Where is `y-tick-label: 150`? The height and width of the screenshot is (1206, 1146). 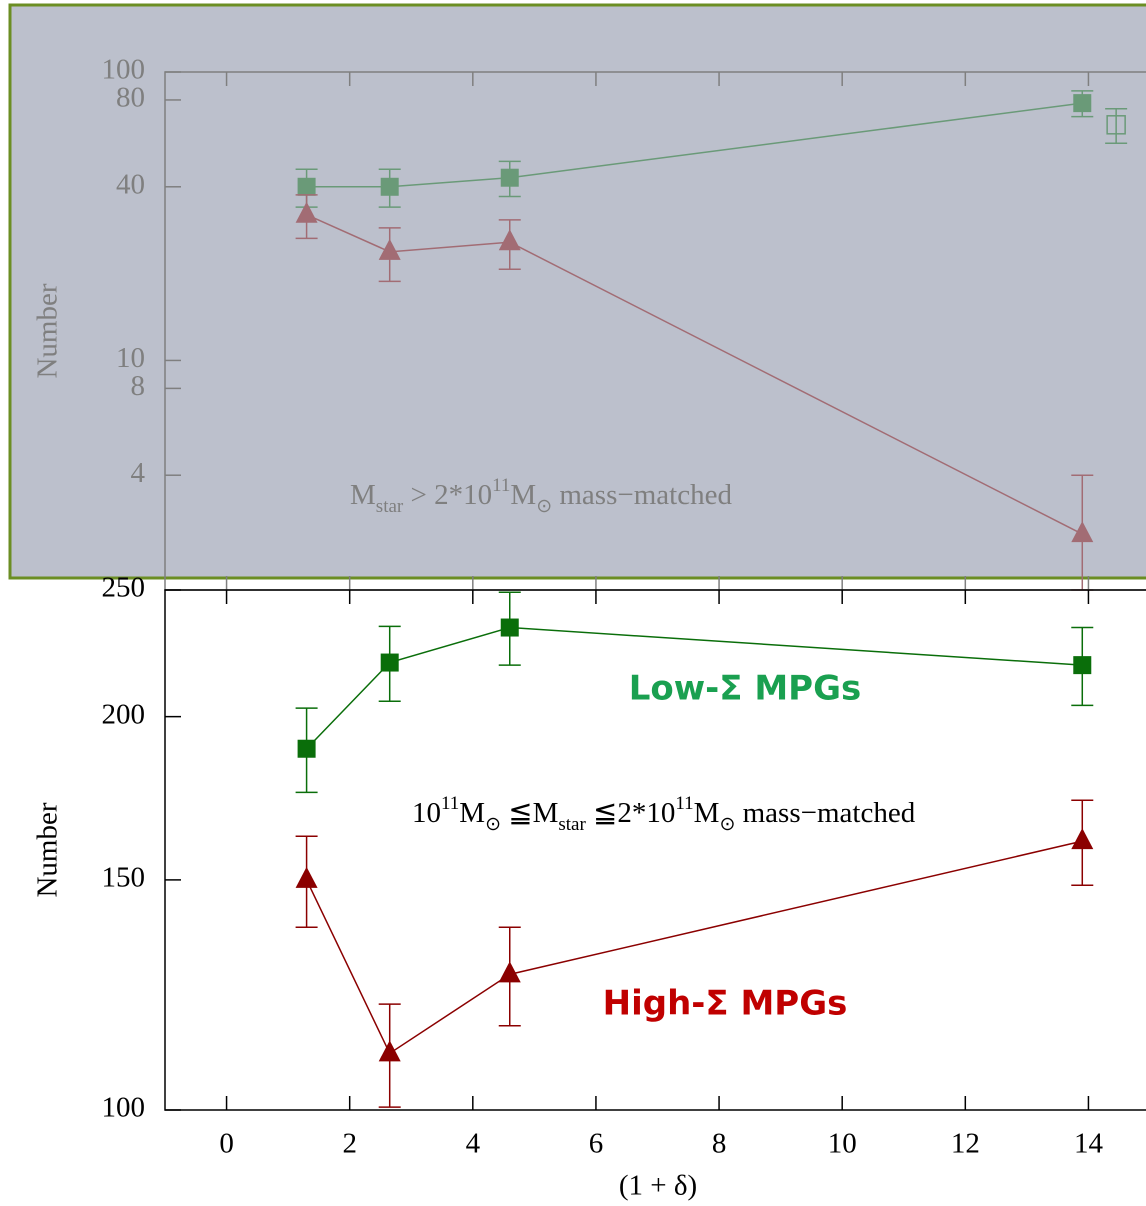
y-tick-label: 150 is located at coordinates (124, 878).